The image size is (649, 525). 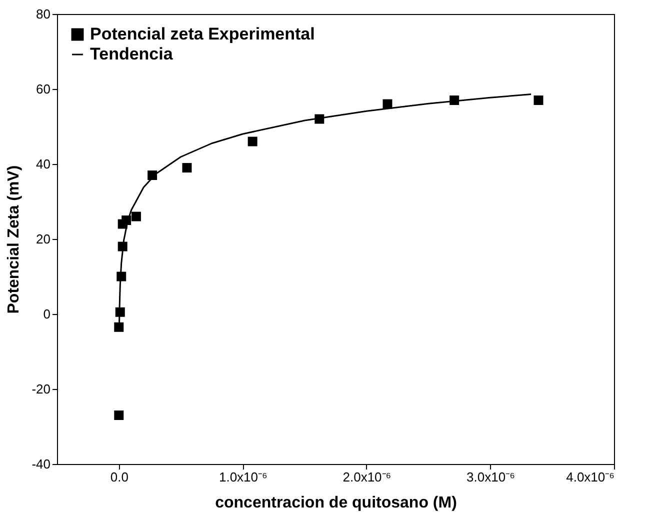 What do you see at coordinates (202, 34) in the screenshot?
I see `legend-label: Potencial zeta Experimental` at bounding box center [202, 34].